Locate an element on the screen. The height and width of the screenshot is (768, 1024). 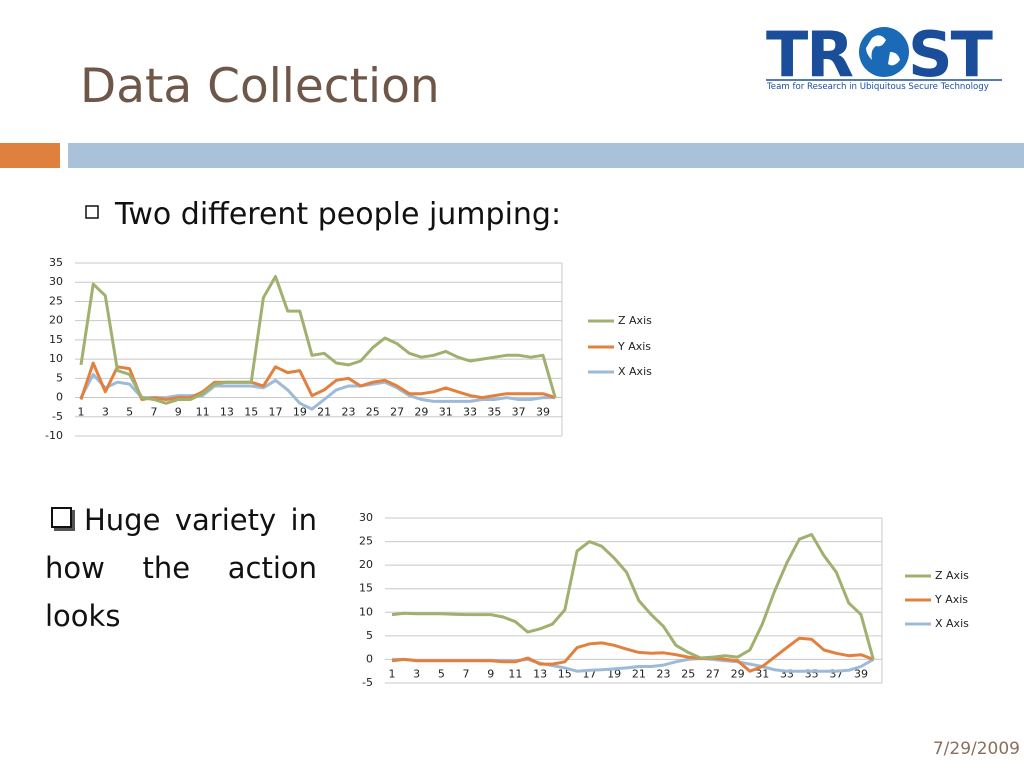
y-tick-label: 35 is located at coordinates (56, 262).